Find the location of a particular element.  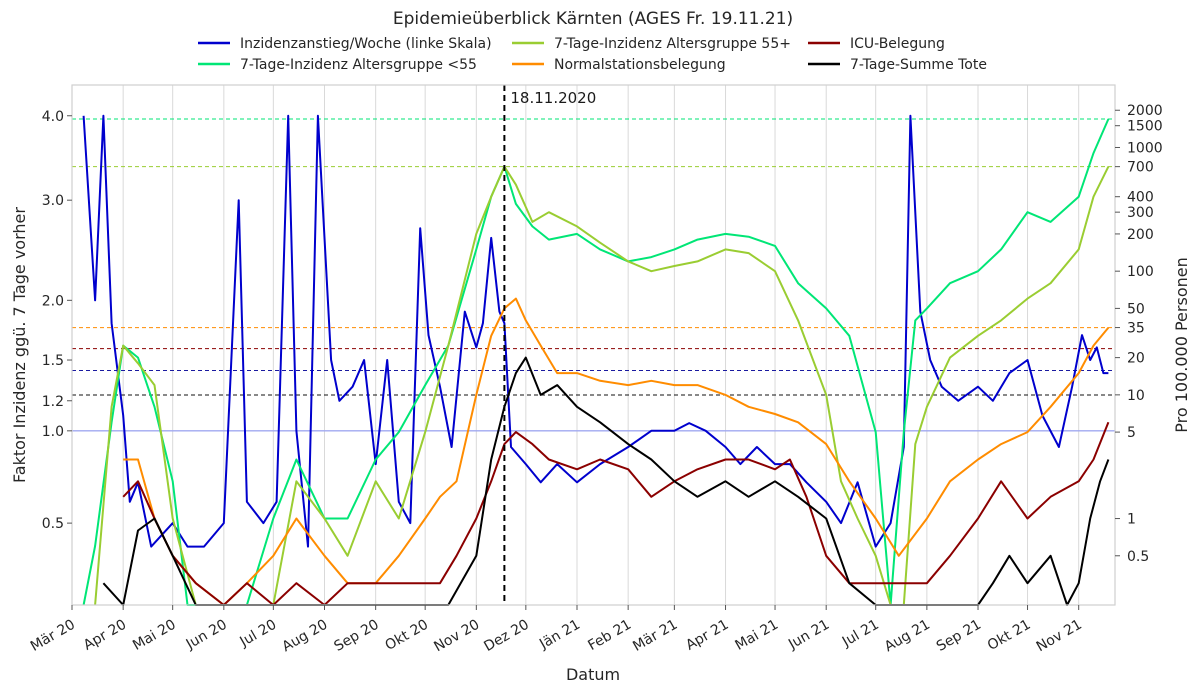

y-left-tick-label: 3.0 is located at coordinates (53, 201).